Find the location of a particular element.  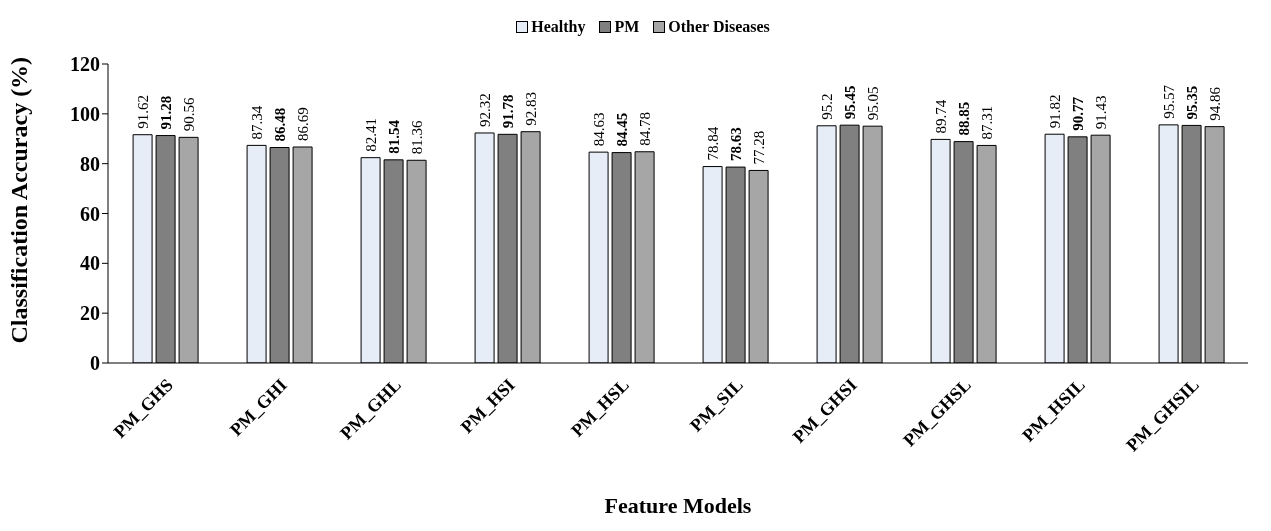

data-label: 91.28 is located at coordinates (165, 112).